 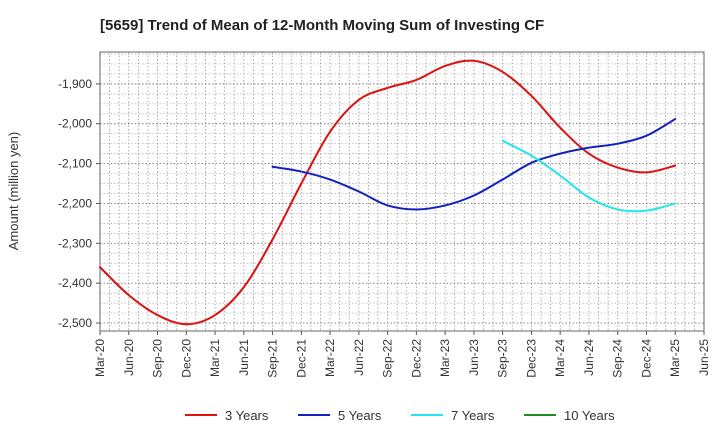 What do you see at coordinates (474, 164) in the screenshot?
I see `series-line-5-years` at bounding box center [474, 164].